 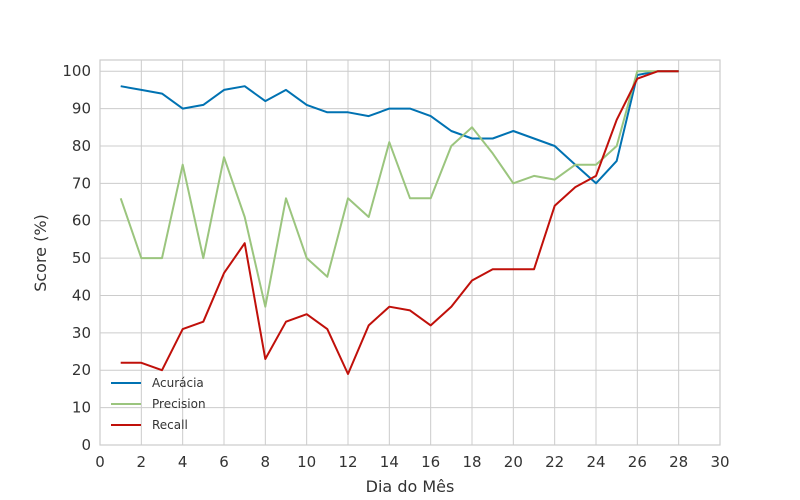 I want to click on y-tick-label: 30, so click(x=81, y=333).